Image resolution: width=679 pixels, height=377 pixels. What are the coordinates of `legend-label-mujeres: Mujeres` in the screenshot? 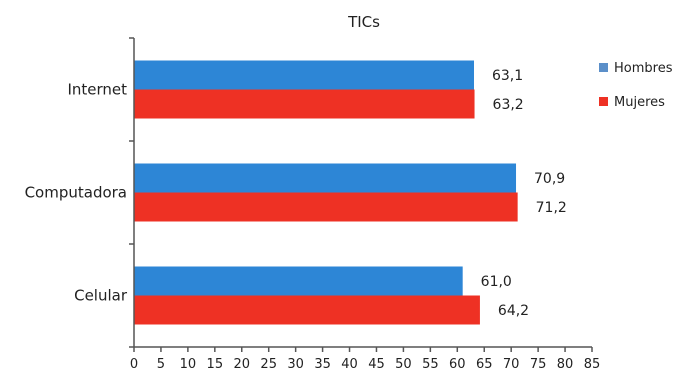 It's located at (639, 102).